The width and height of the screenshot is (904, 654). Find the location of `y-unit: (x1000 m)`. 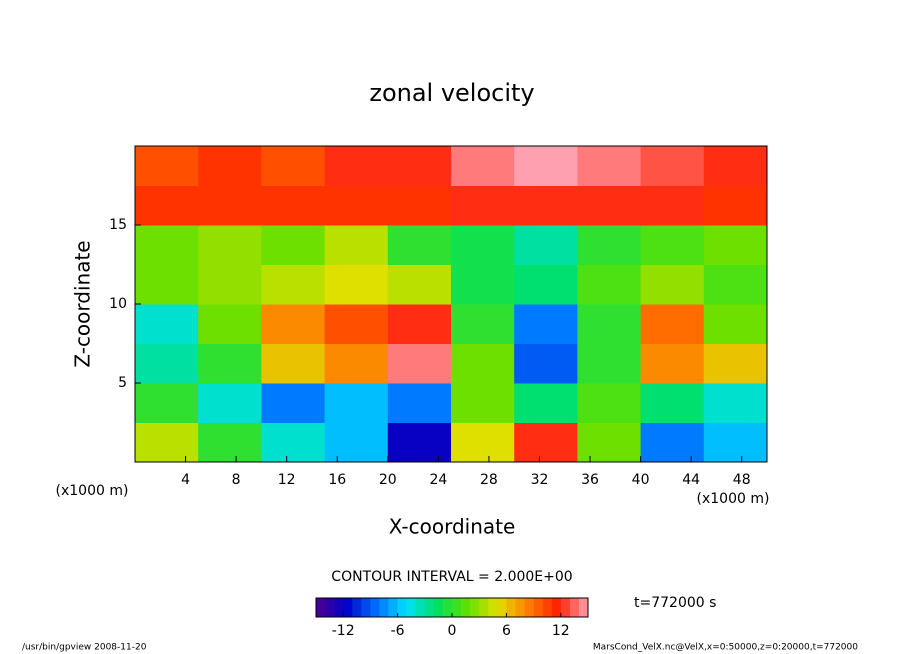

y-unit: (x1000 m) is located at coordinates (92, 491).